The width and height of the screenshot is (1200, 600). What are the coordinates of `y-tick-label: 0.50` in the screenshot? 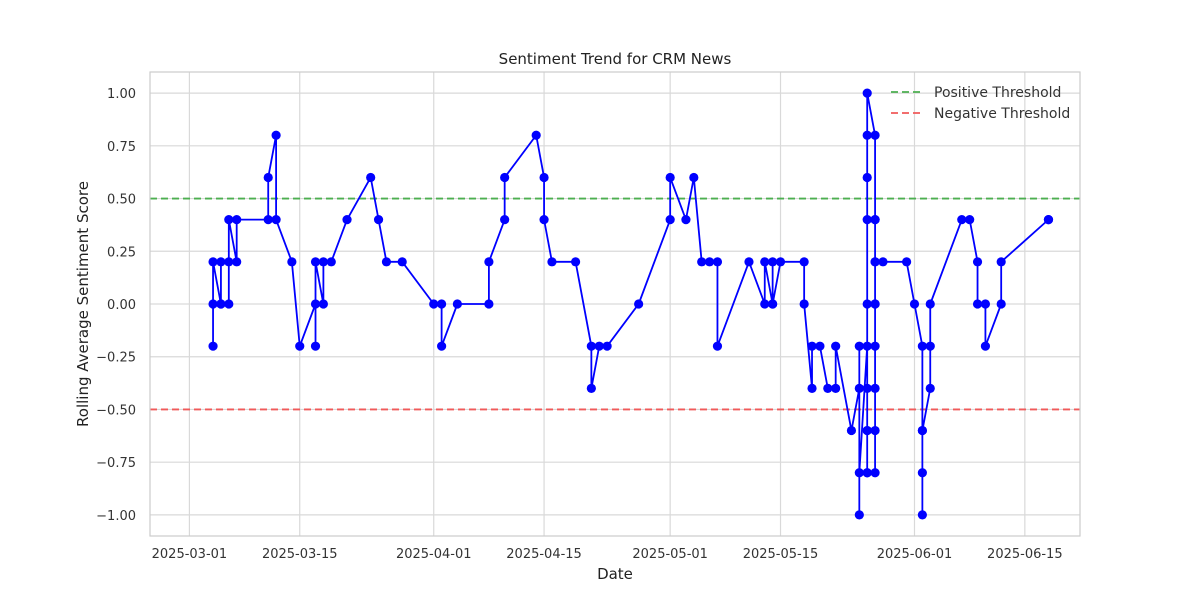 It's located at (121, 200).